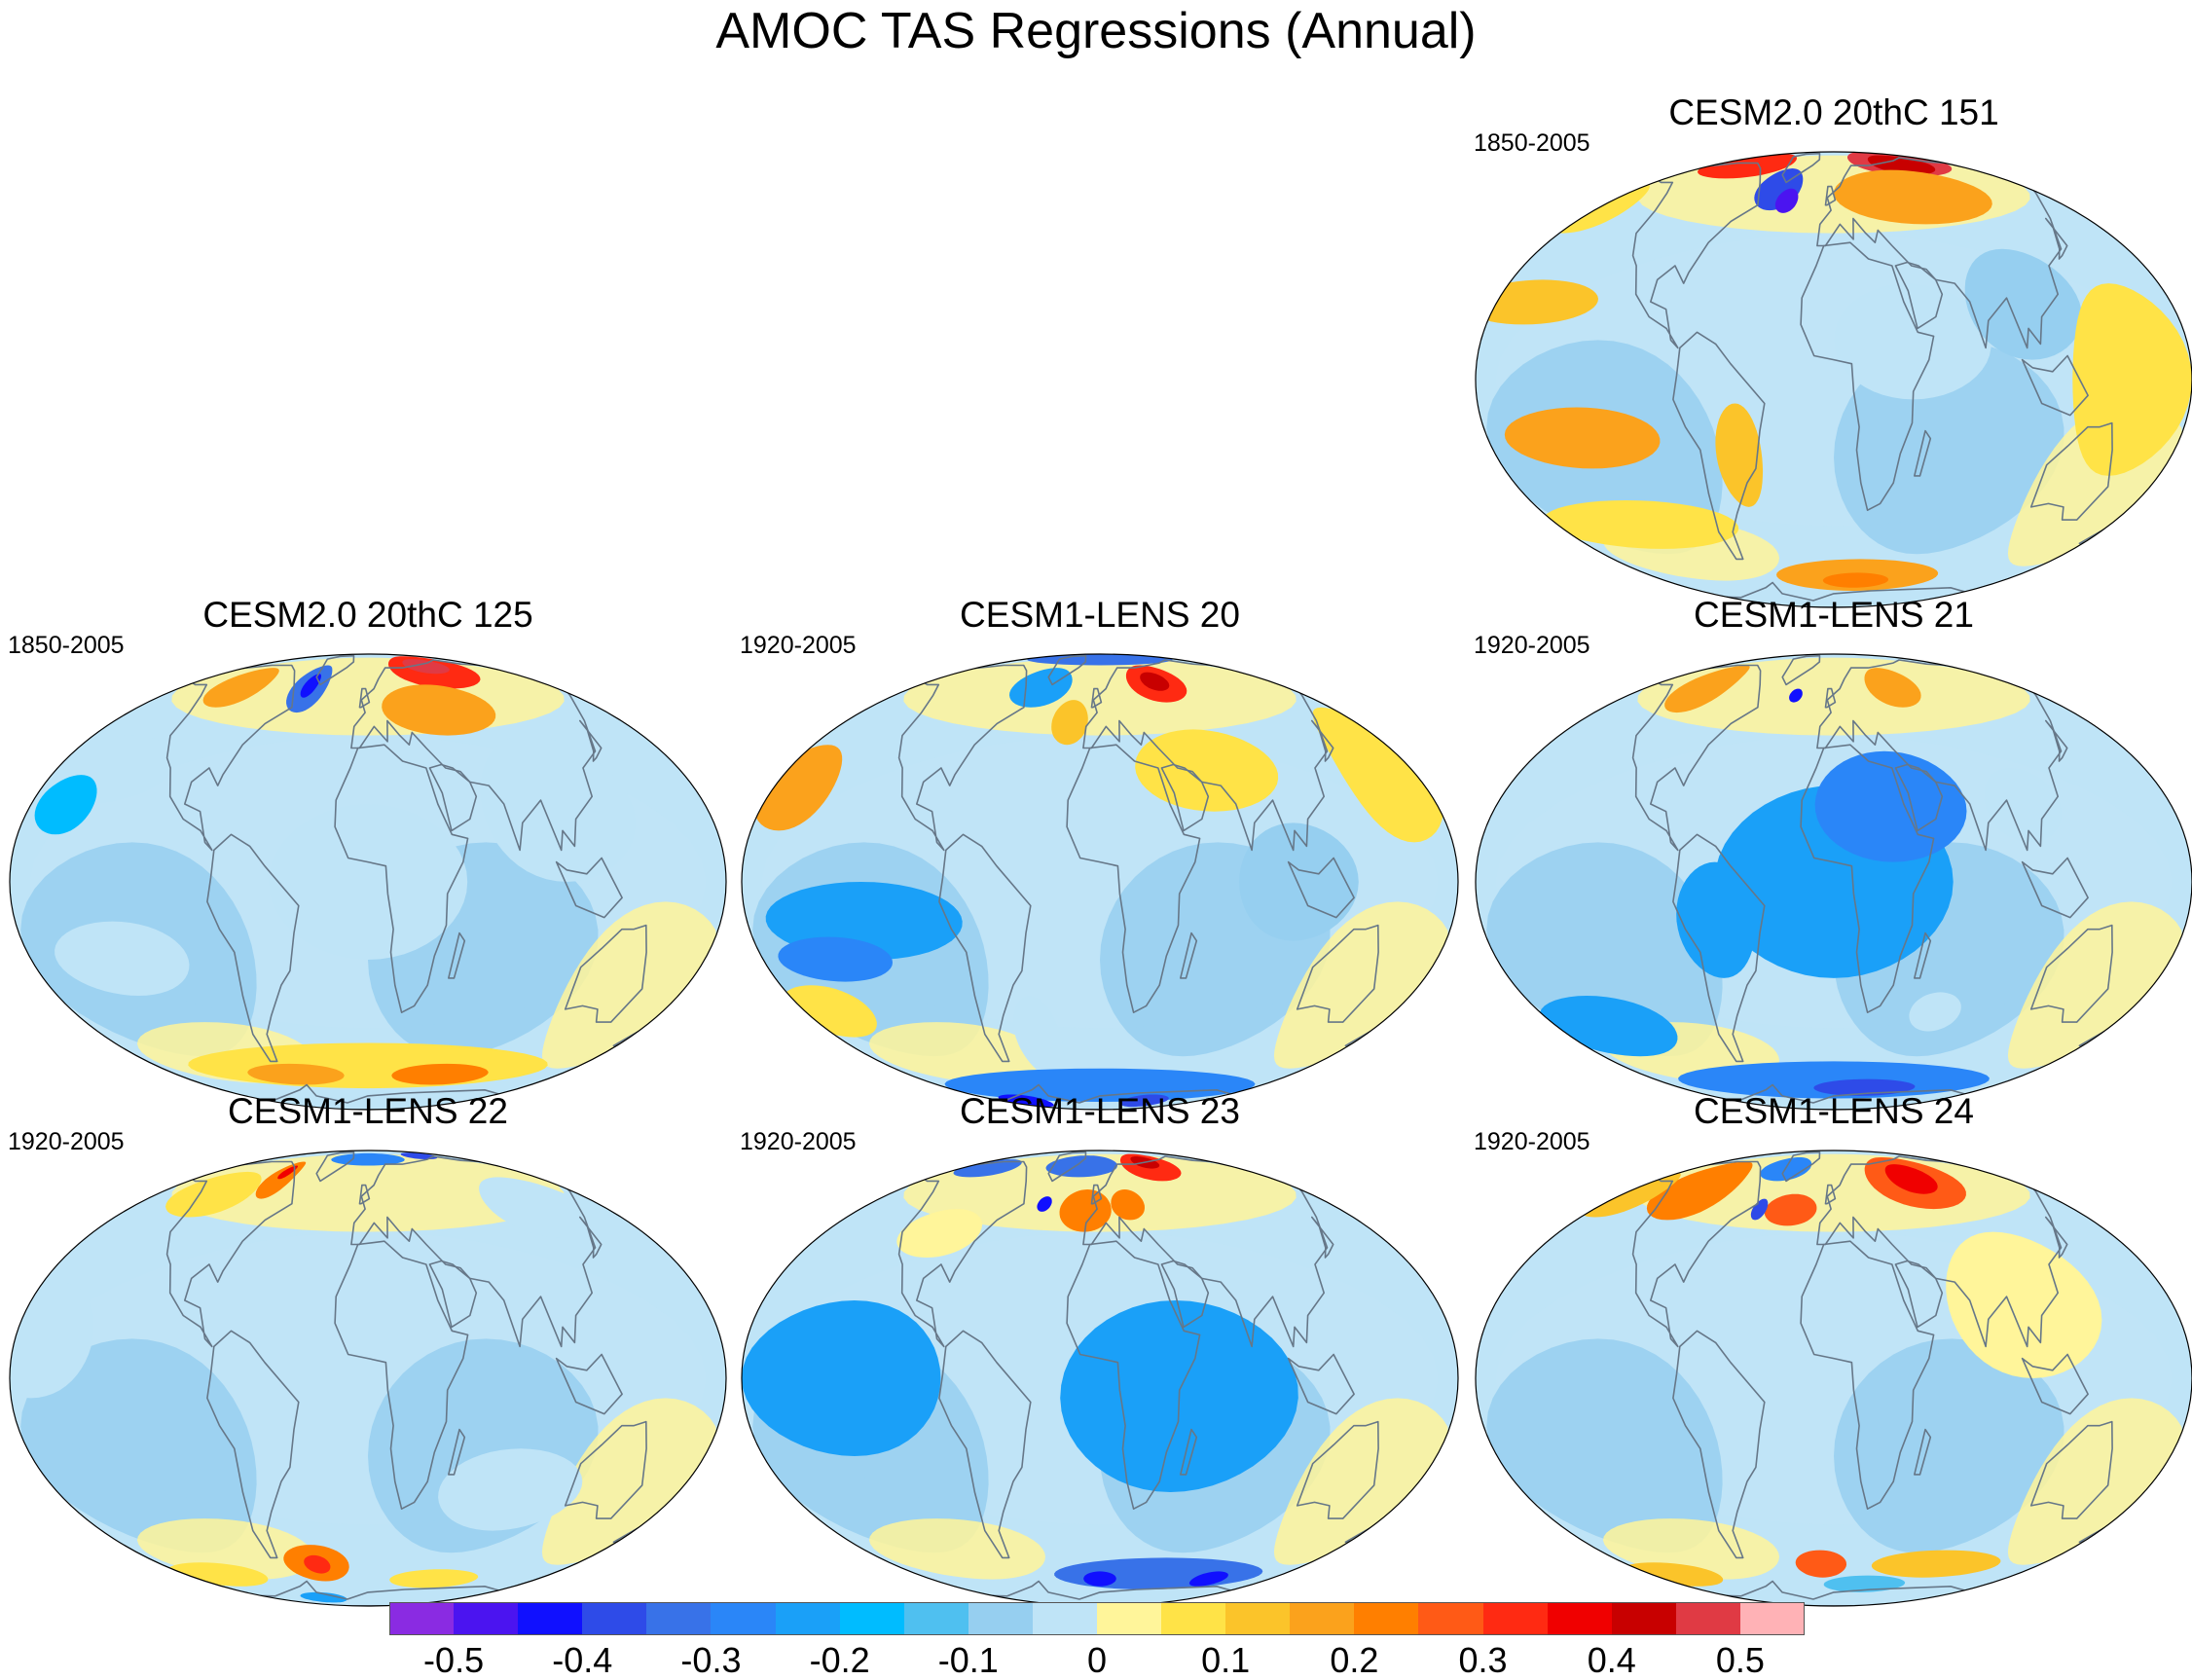 Image resolution: width=2192 pixels, height=1680 pixels. What do you see at coordinates (1834, 112) in the screenshot?
I see `panel-title: CESM2.0 20thC 151` at bounding box center [1834, 112].